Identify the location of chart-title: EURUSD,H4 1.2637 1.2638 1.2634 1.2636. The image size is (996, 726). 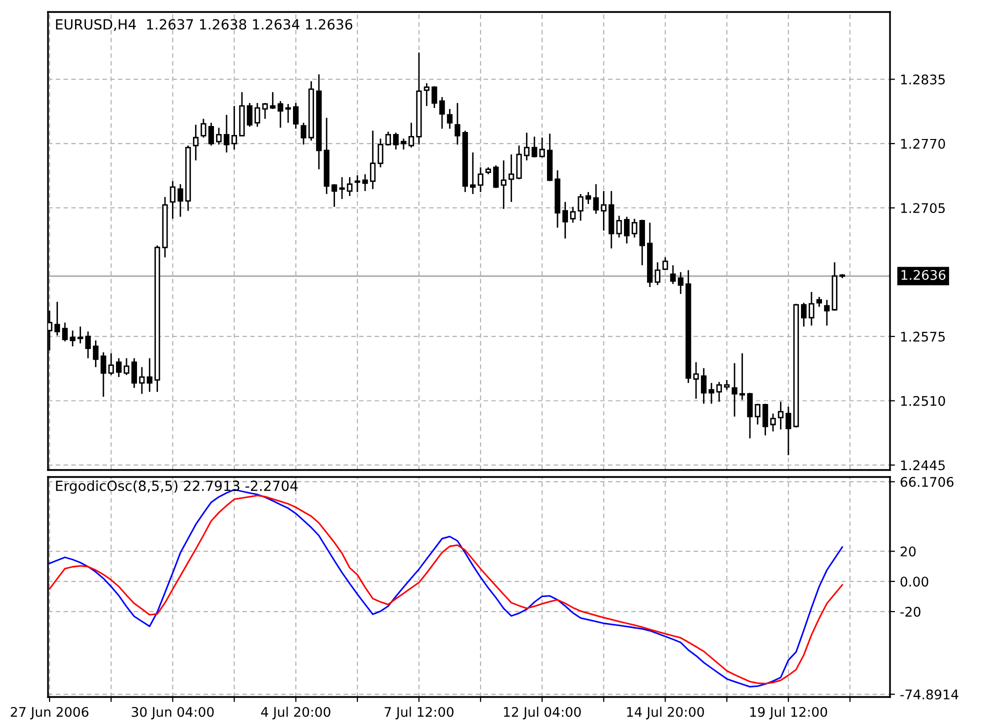
(204, 25).